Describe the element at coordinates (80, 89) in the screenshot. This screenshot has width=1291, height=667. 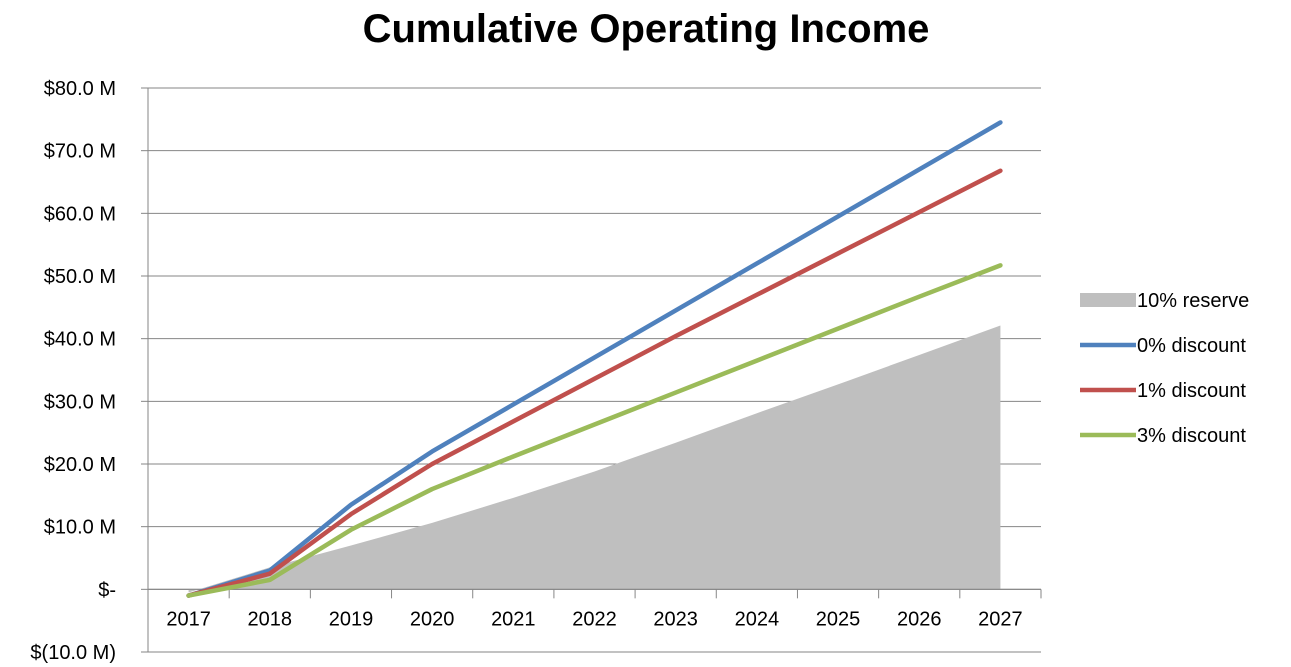
I see `y-tick-label: $80.0 M` at that location.